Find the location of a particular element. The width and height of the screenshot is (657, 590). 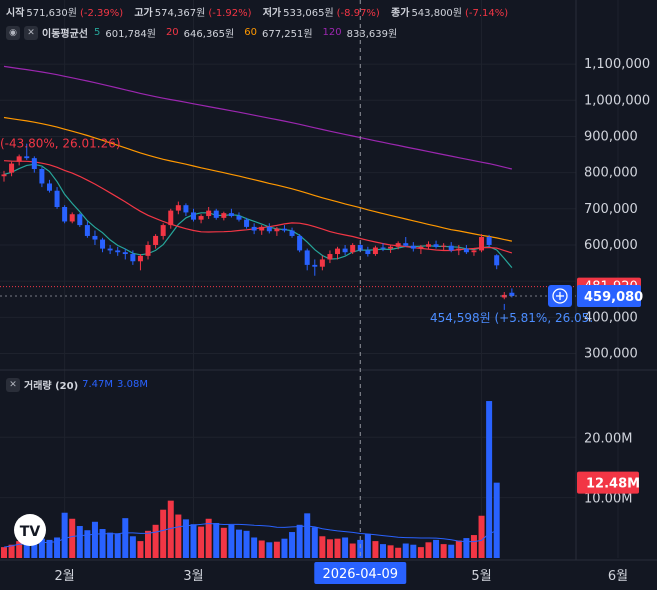

volume-ma-line is located at coordinates (250, 535).